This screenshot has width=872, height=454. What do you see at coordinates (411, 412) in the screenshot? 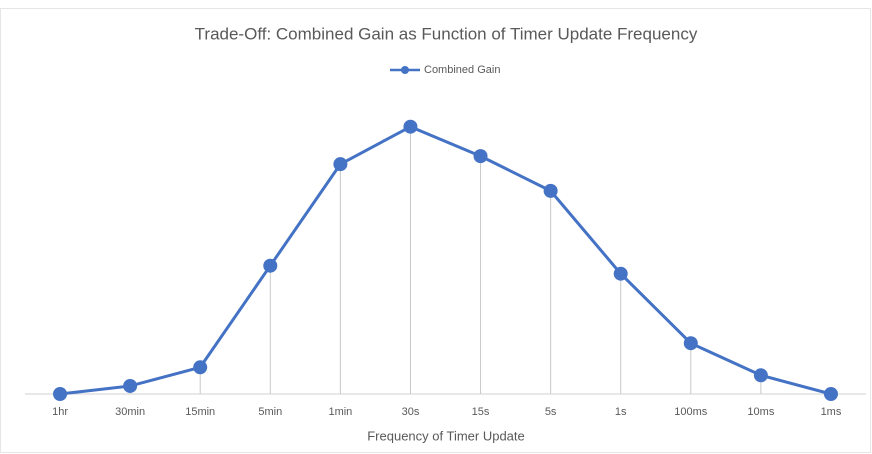
I see `x-tick-label: 30s` at bounding box center [411, 412].